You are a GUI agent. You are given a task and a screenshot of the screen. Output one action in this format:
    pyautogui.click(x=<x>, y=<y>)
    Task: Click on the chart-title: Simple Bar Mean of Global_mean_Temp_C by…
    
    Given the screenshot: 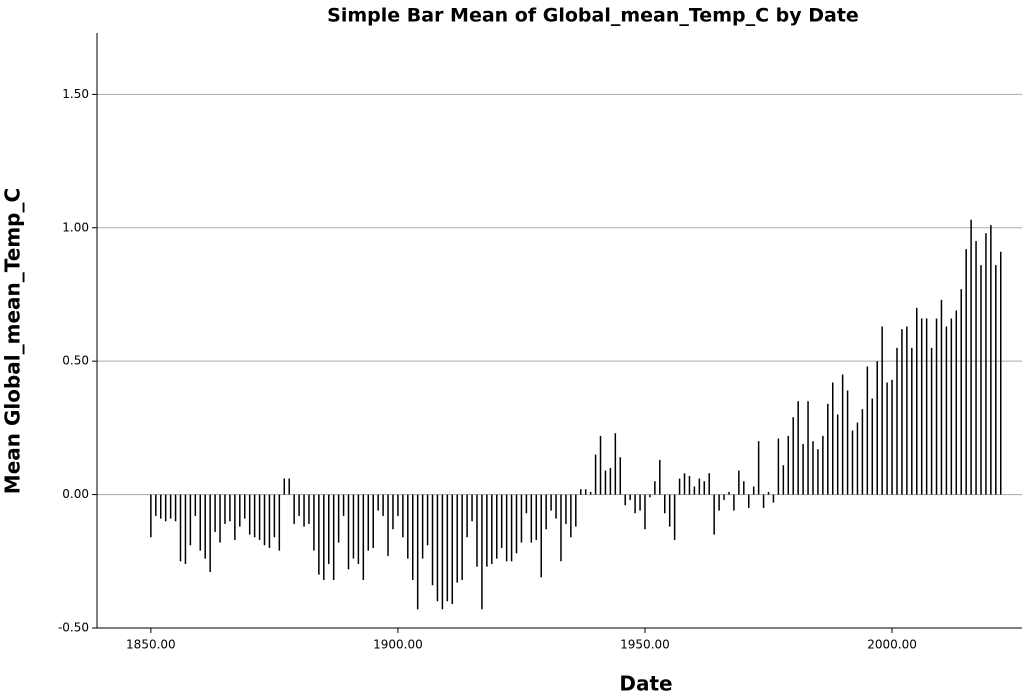 What is the action you would take?
    pyautogui.click(x=593, y=16)
    